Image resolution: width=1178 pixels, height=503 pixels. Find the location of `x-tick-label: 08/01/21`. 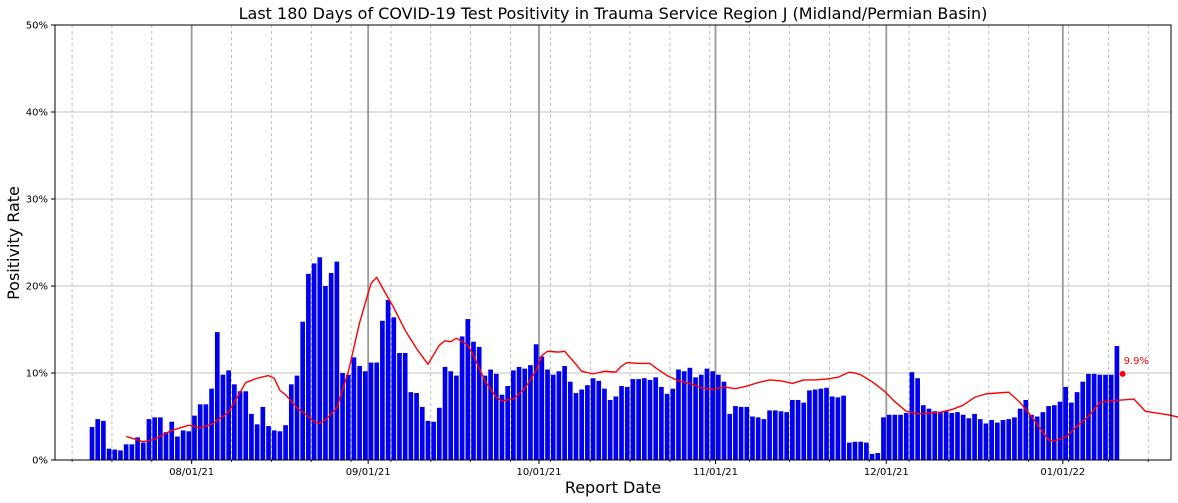

x-tick-label: 08/01/21 is located at coordinates (191, 472).